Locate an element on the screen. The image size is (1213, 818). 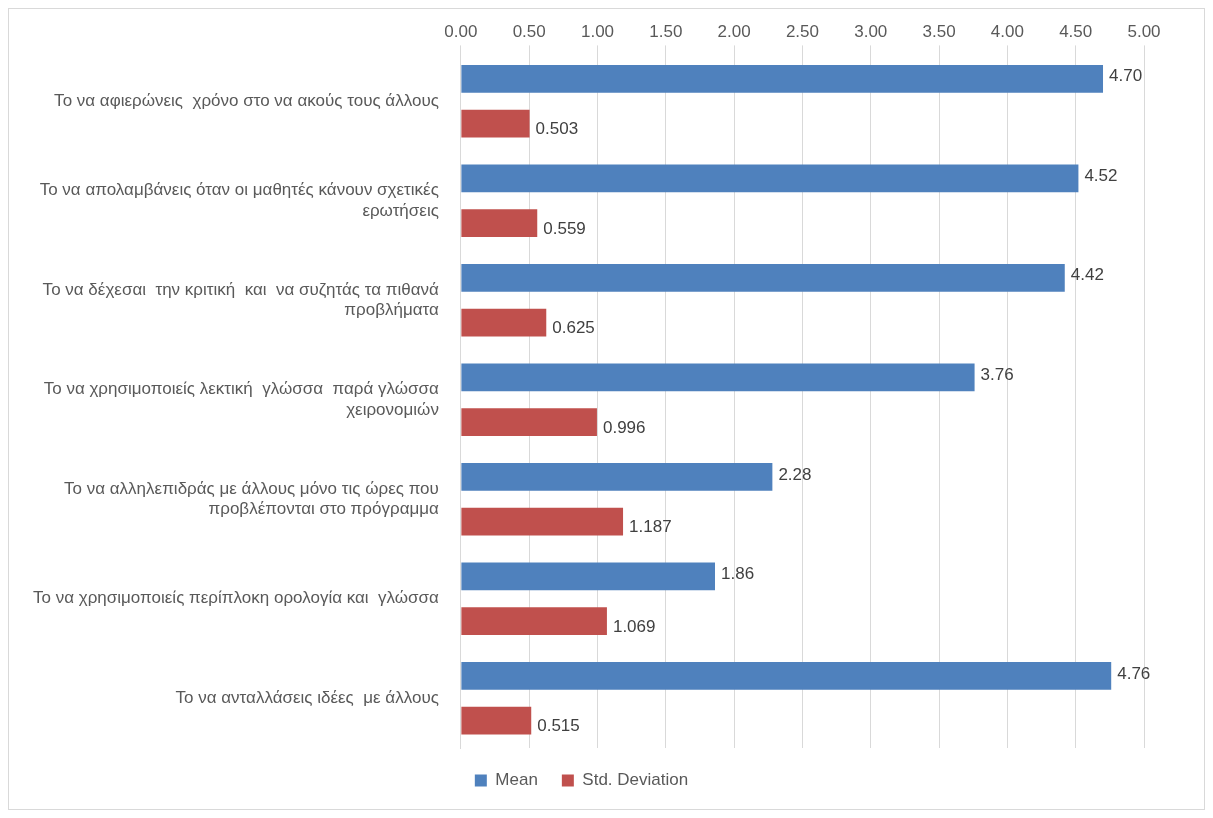
data-label: 4.52 is located at coordinates (1101, 175).